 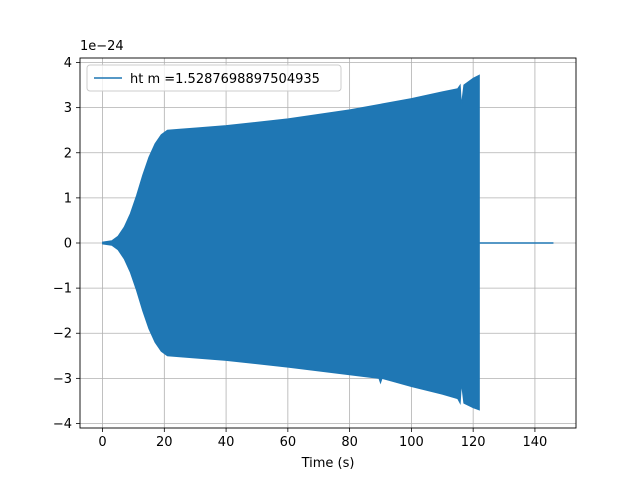 I want to click on x-tick-label: 120, so click(x=473, y=442).